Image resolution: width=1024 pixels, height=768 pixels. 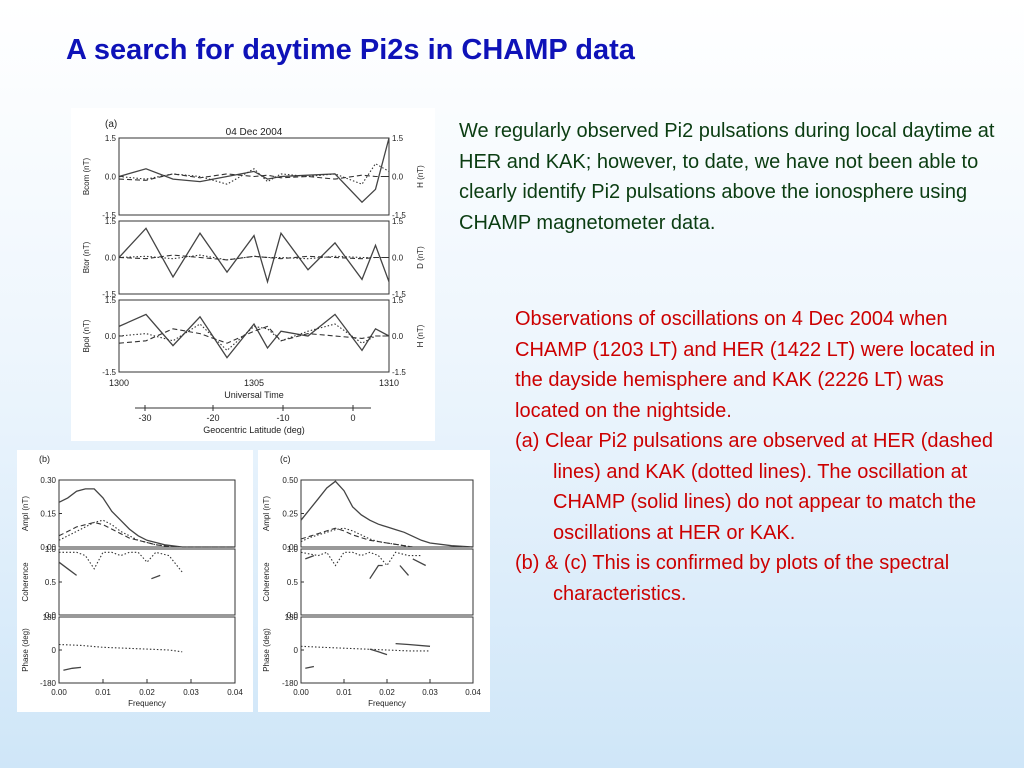 What do you see at coordinates (254, 395) in the screenshot?
I see `x-axis-label: Universal Time` at bounding box center [254, 395].